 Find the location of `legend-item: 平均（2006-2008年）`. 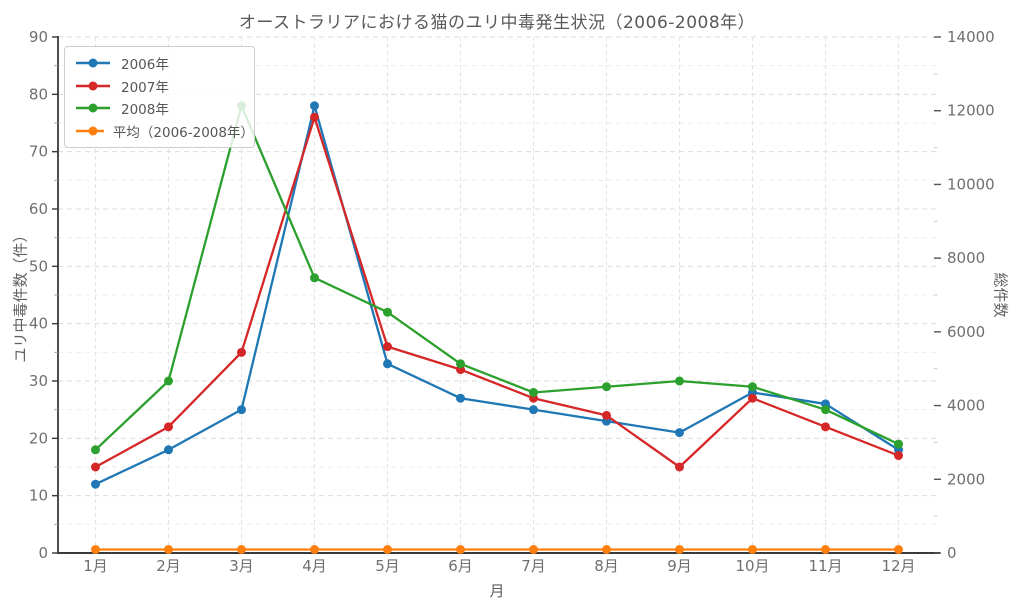

legend-item: 平均（2006-2008年） is located at coordinates (159, 131).